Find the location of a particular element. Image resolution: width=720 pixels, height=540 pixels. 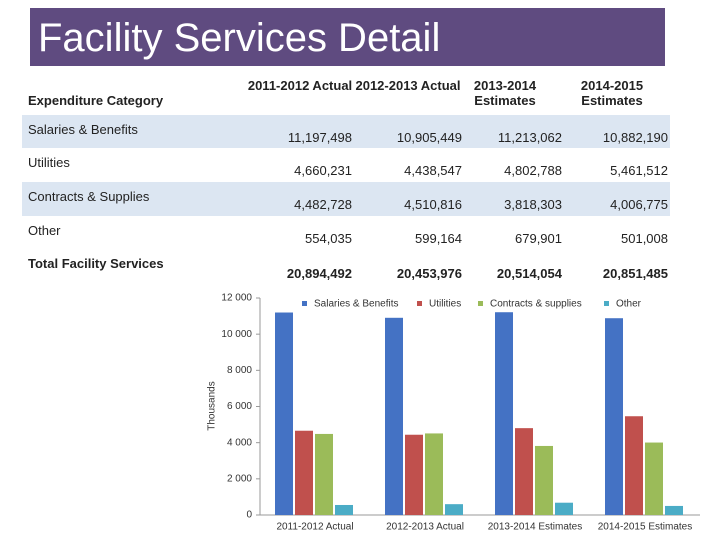

table-cell: 20,851,485 is located at coordinates (635, 273).